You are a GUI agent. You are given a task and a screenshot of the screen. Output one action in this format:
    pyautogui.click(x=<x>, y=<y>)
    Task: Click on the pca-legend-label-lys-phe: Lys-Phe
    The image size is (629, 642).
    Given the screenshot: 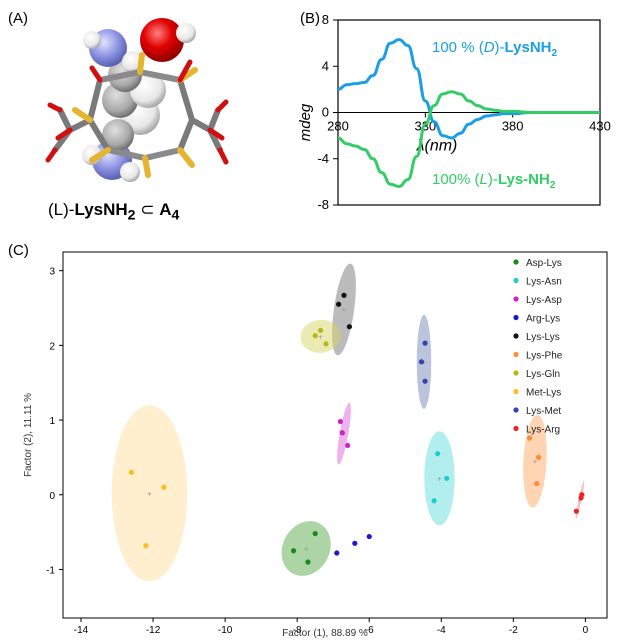 What is the action you would take?
    pyautogui.click(x=544, y=356)
    